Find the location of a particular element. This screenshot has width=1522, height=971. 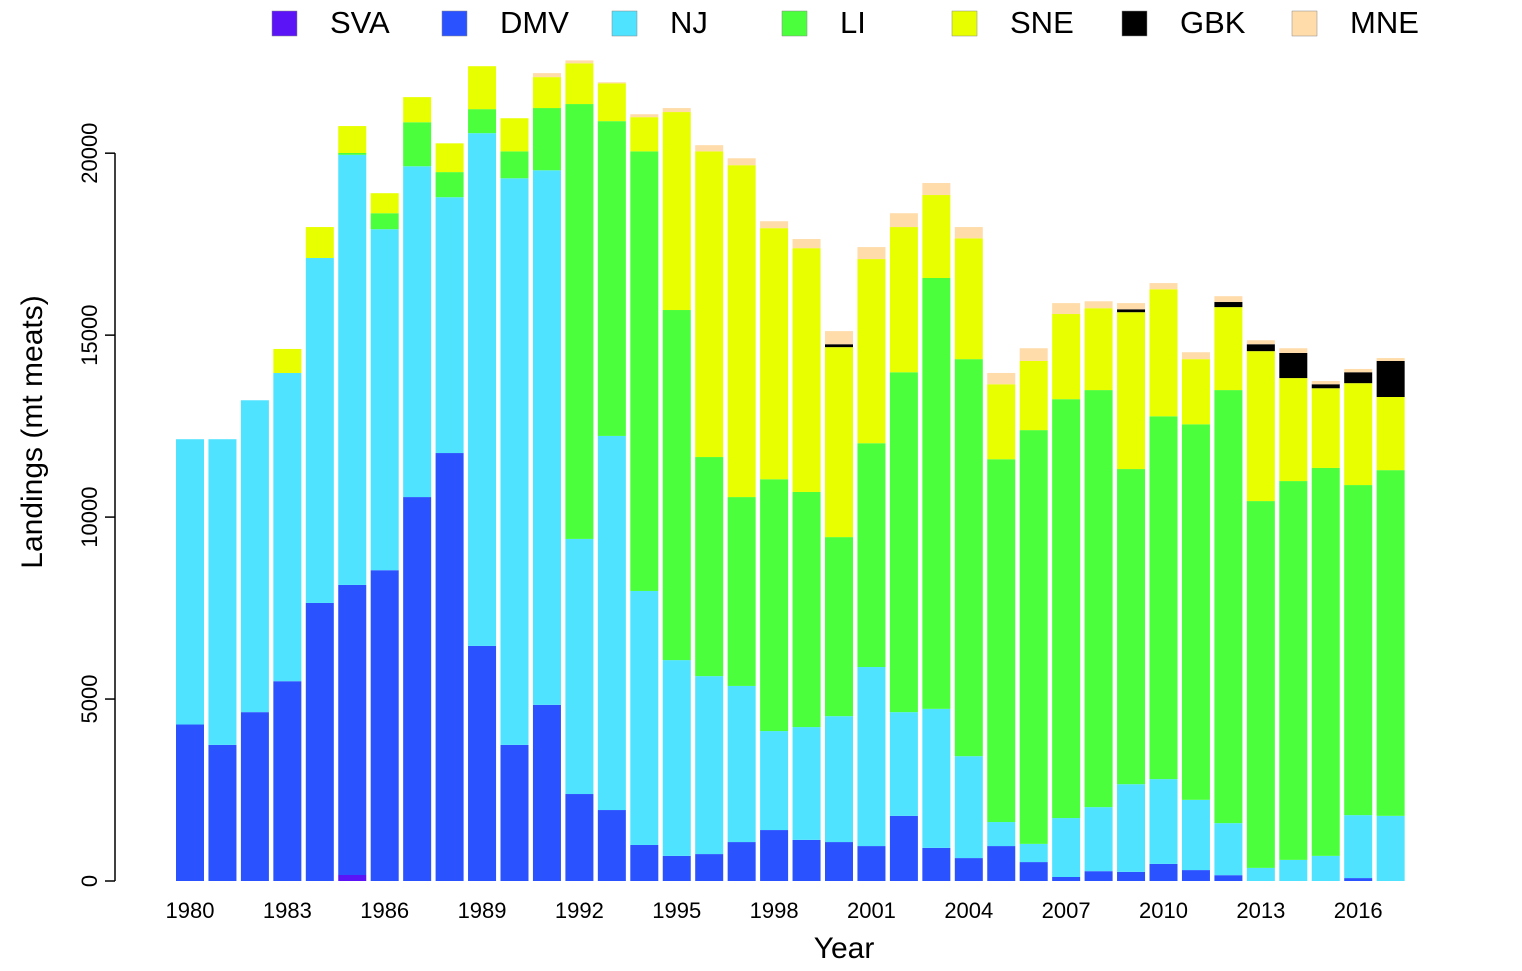

x-tick-label: 1986 is located at coordinates (384, 910).